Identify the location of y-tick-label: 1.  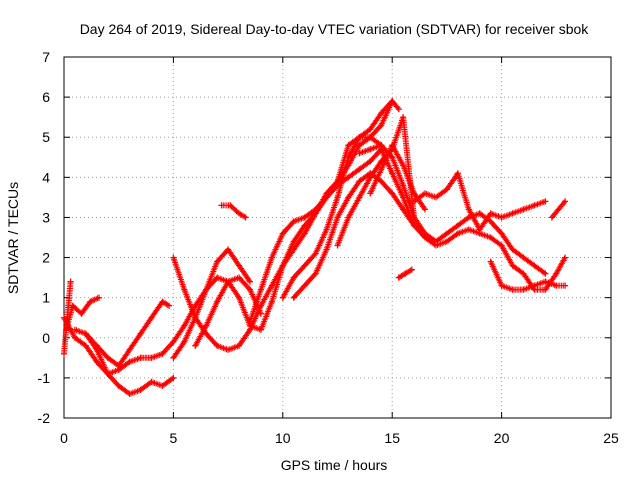
(46, 298).